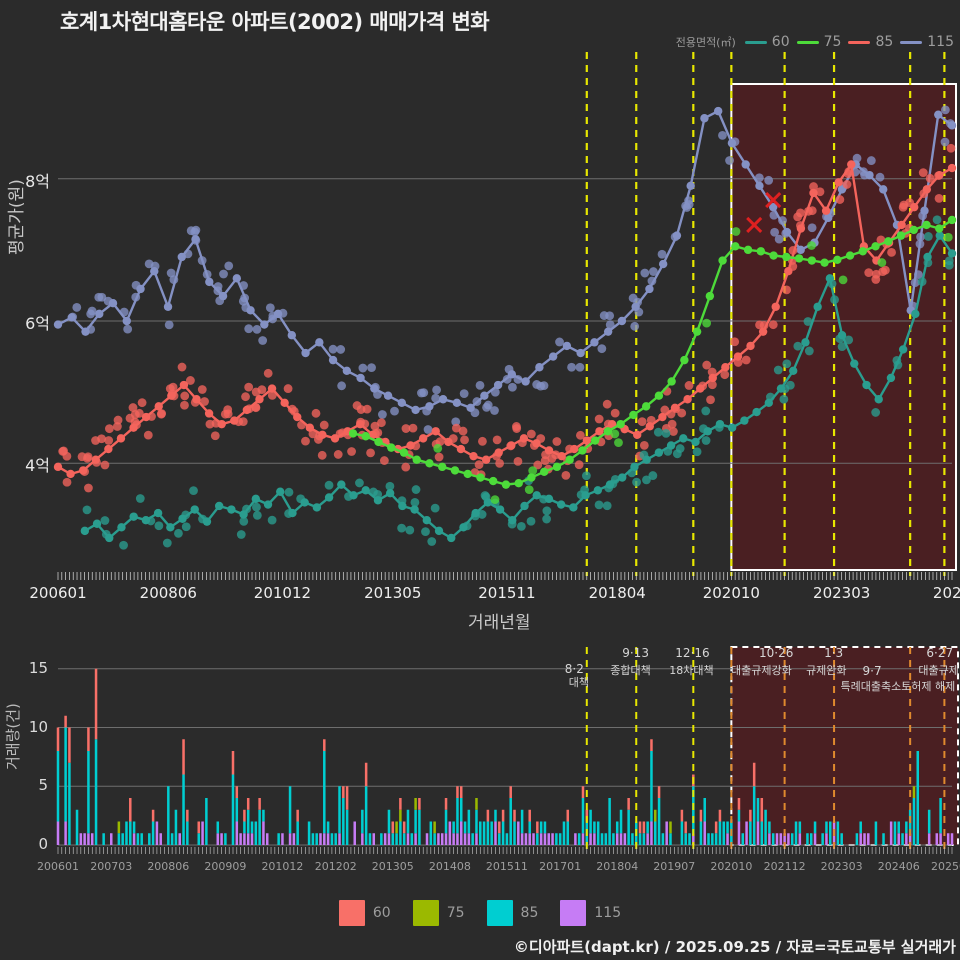 The height and width of the screenshot is (960, 960). What do you see at coordinates (841, 866) in the screenshot?
I see `volume-x-tick: 202303` at bounding box center [841, 866].